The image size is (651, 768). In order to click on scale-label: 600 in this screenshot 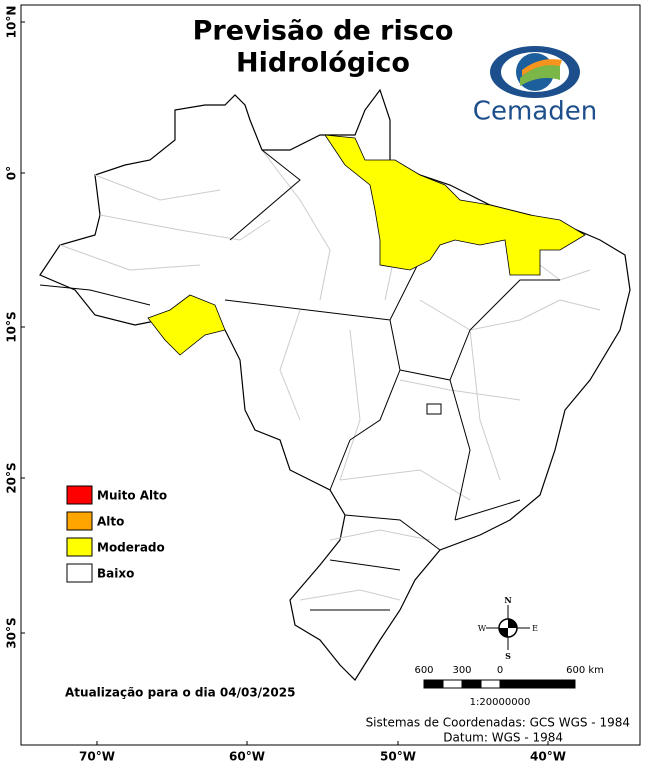, I will do `click(423, 670)`.